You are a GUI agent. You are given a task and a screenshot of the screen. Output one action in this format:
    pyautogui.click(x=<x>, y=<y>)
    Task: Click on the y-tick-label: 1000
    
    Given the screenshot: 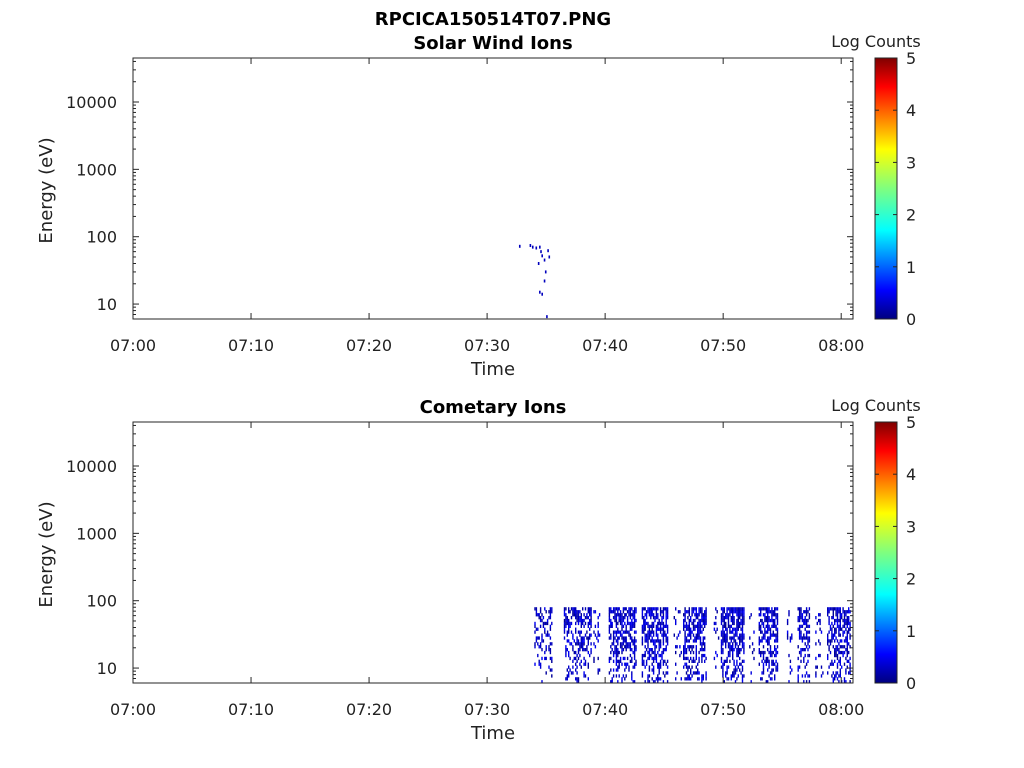 What is the action you would take?
    pyautogui.click(x=96, y=169)
    